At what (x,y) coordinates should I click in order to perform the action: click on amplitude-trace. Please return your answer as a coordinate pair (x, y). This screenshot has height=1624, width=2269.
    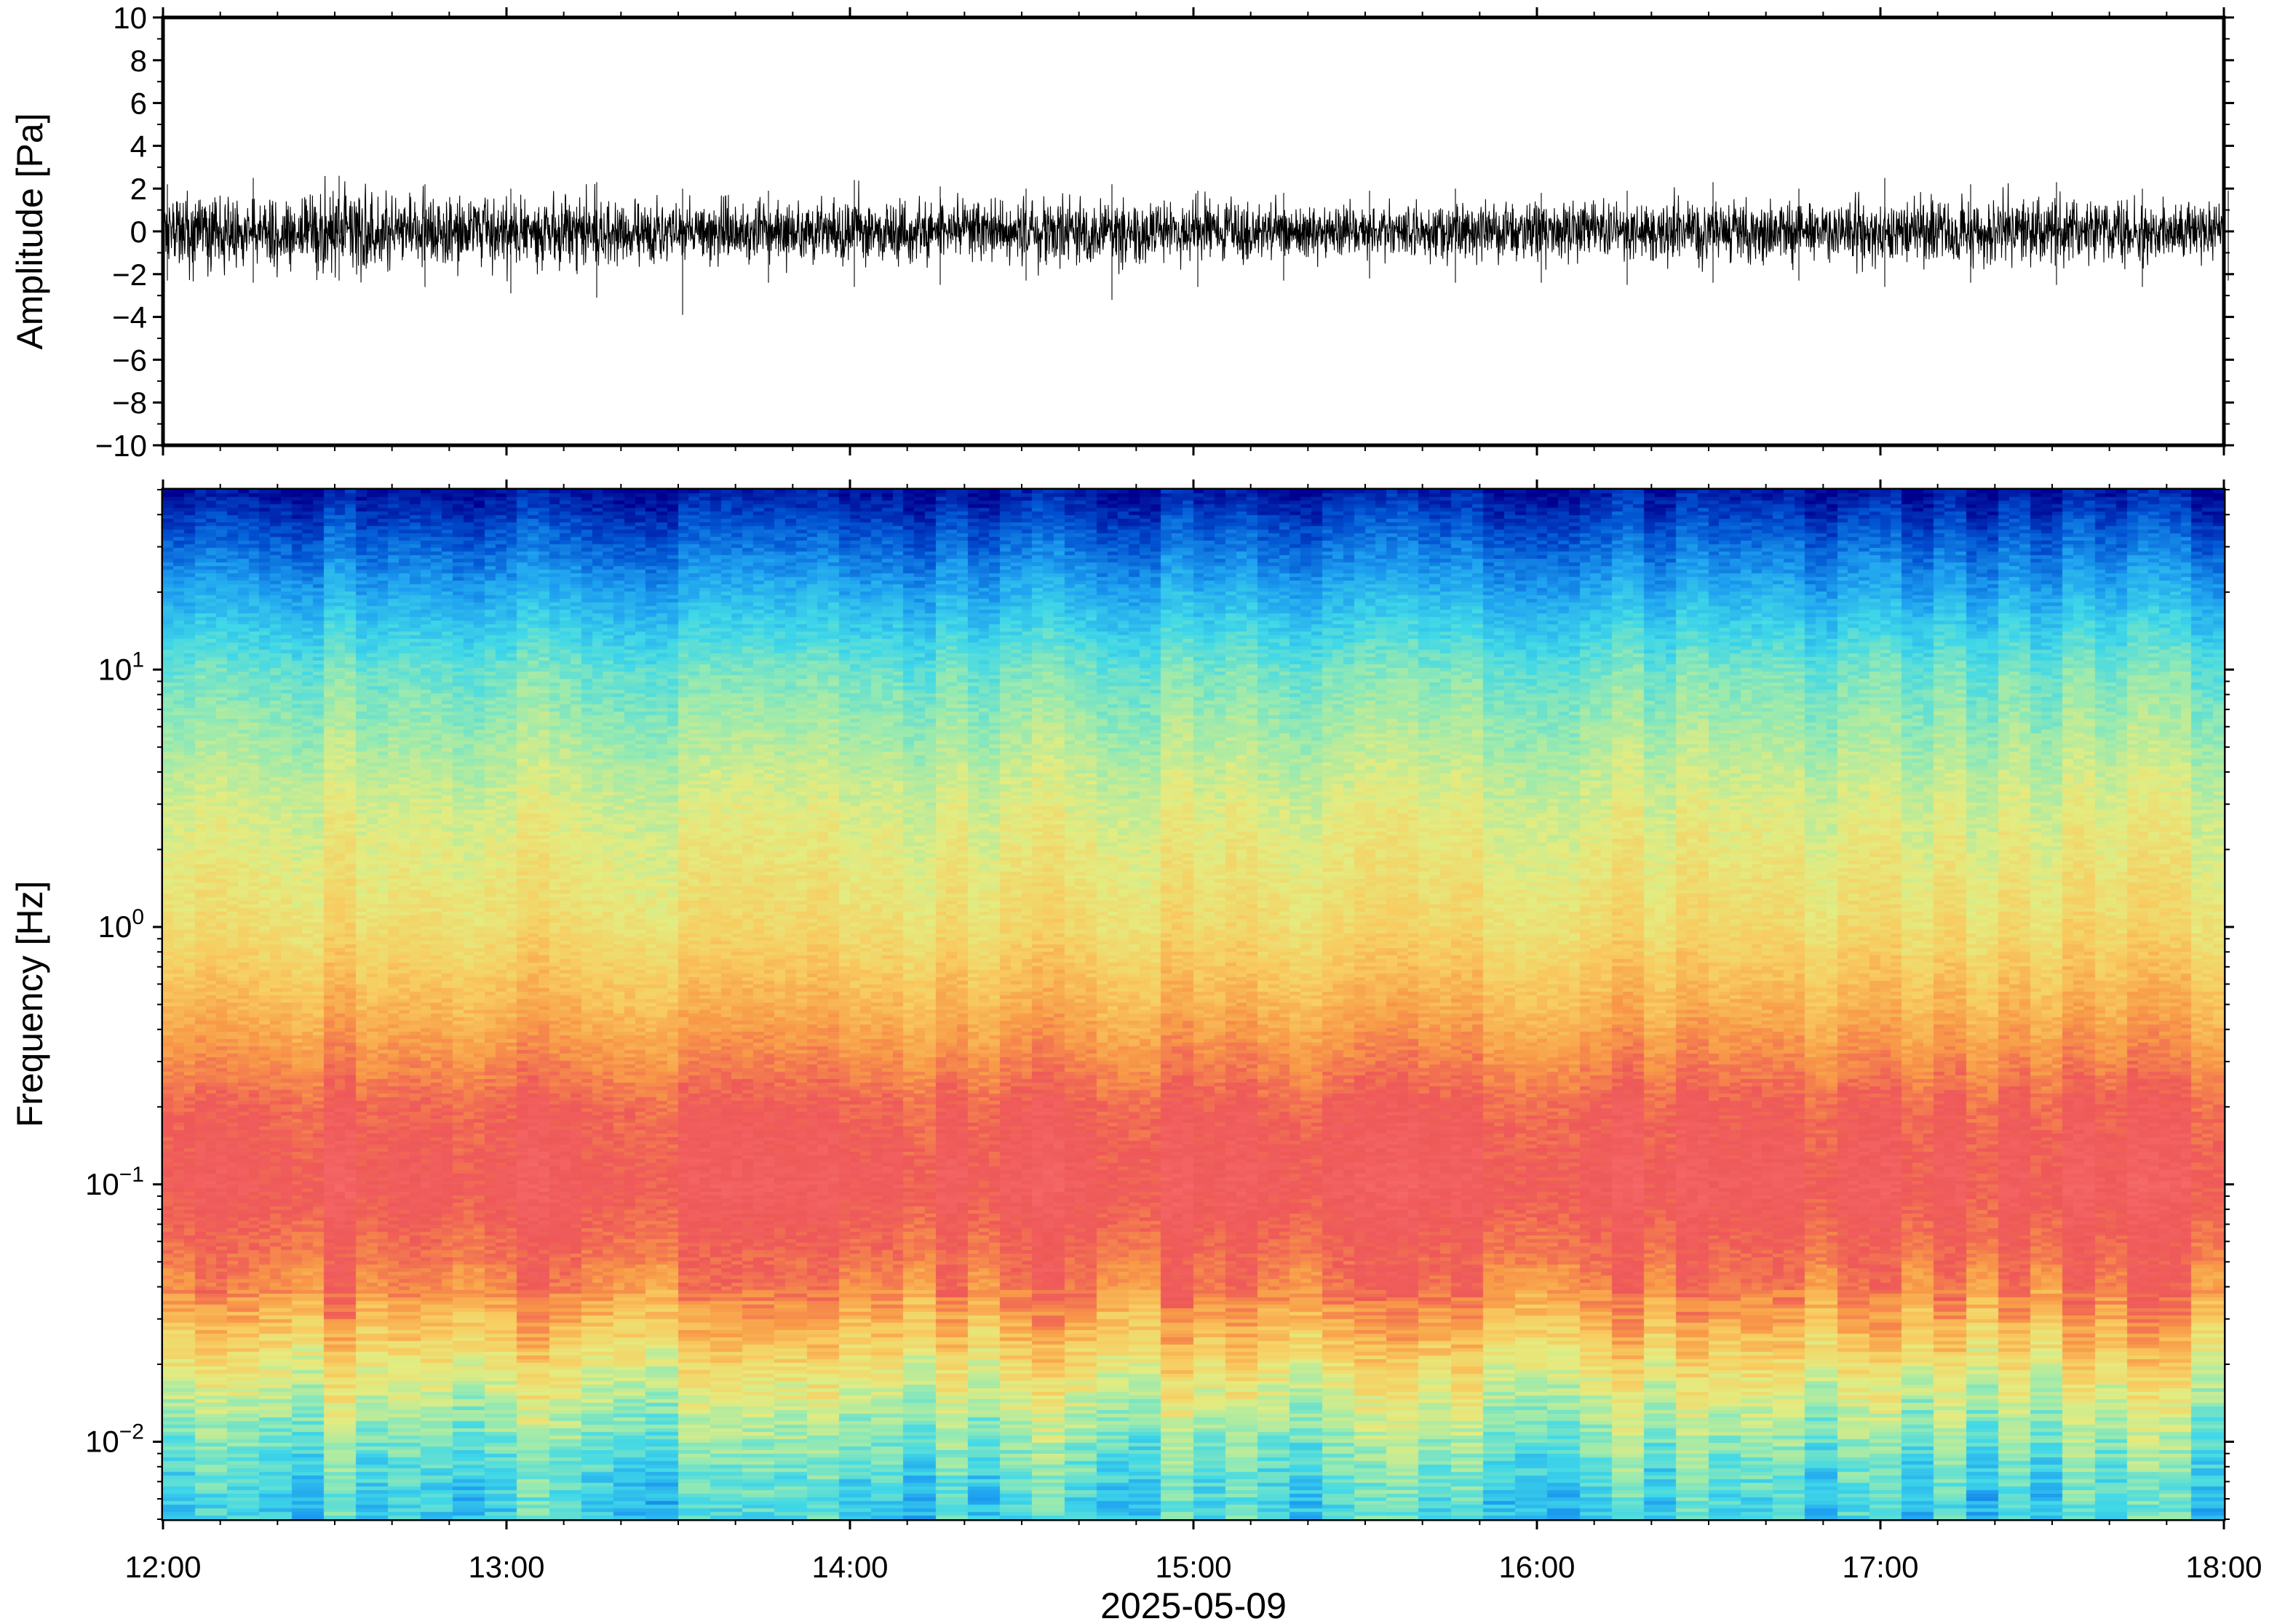
    Looking at the image, I should click on (1195, 245).